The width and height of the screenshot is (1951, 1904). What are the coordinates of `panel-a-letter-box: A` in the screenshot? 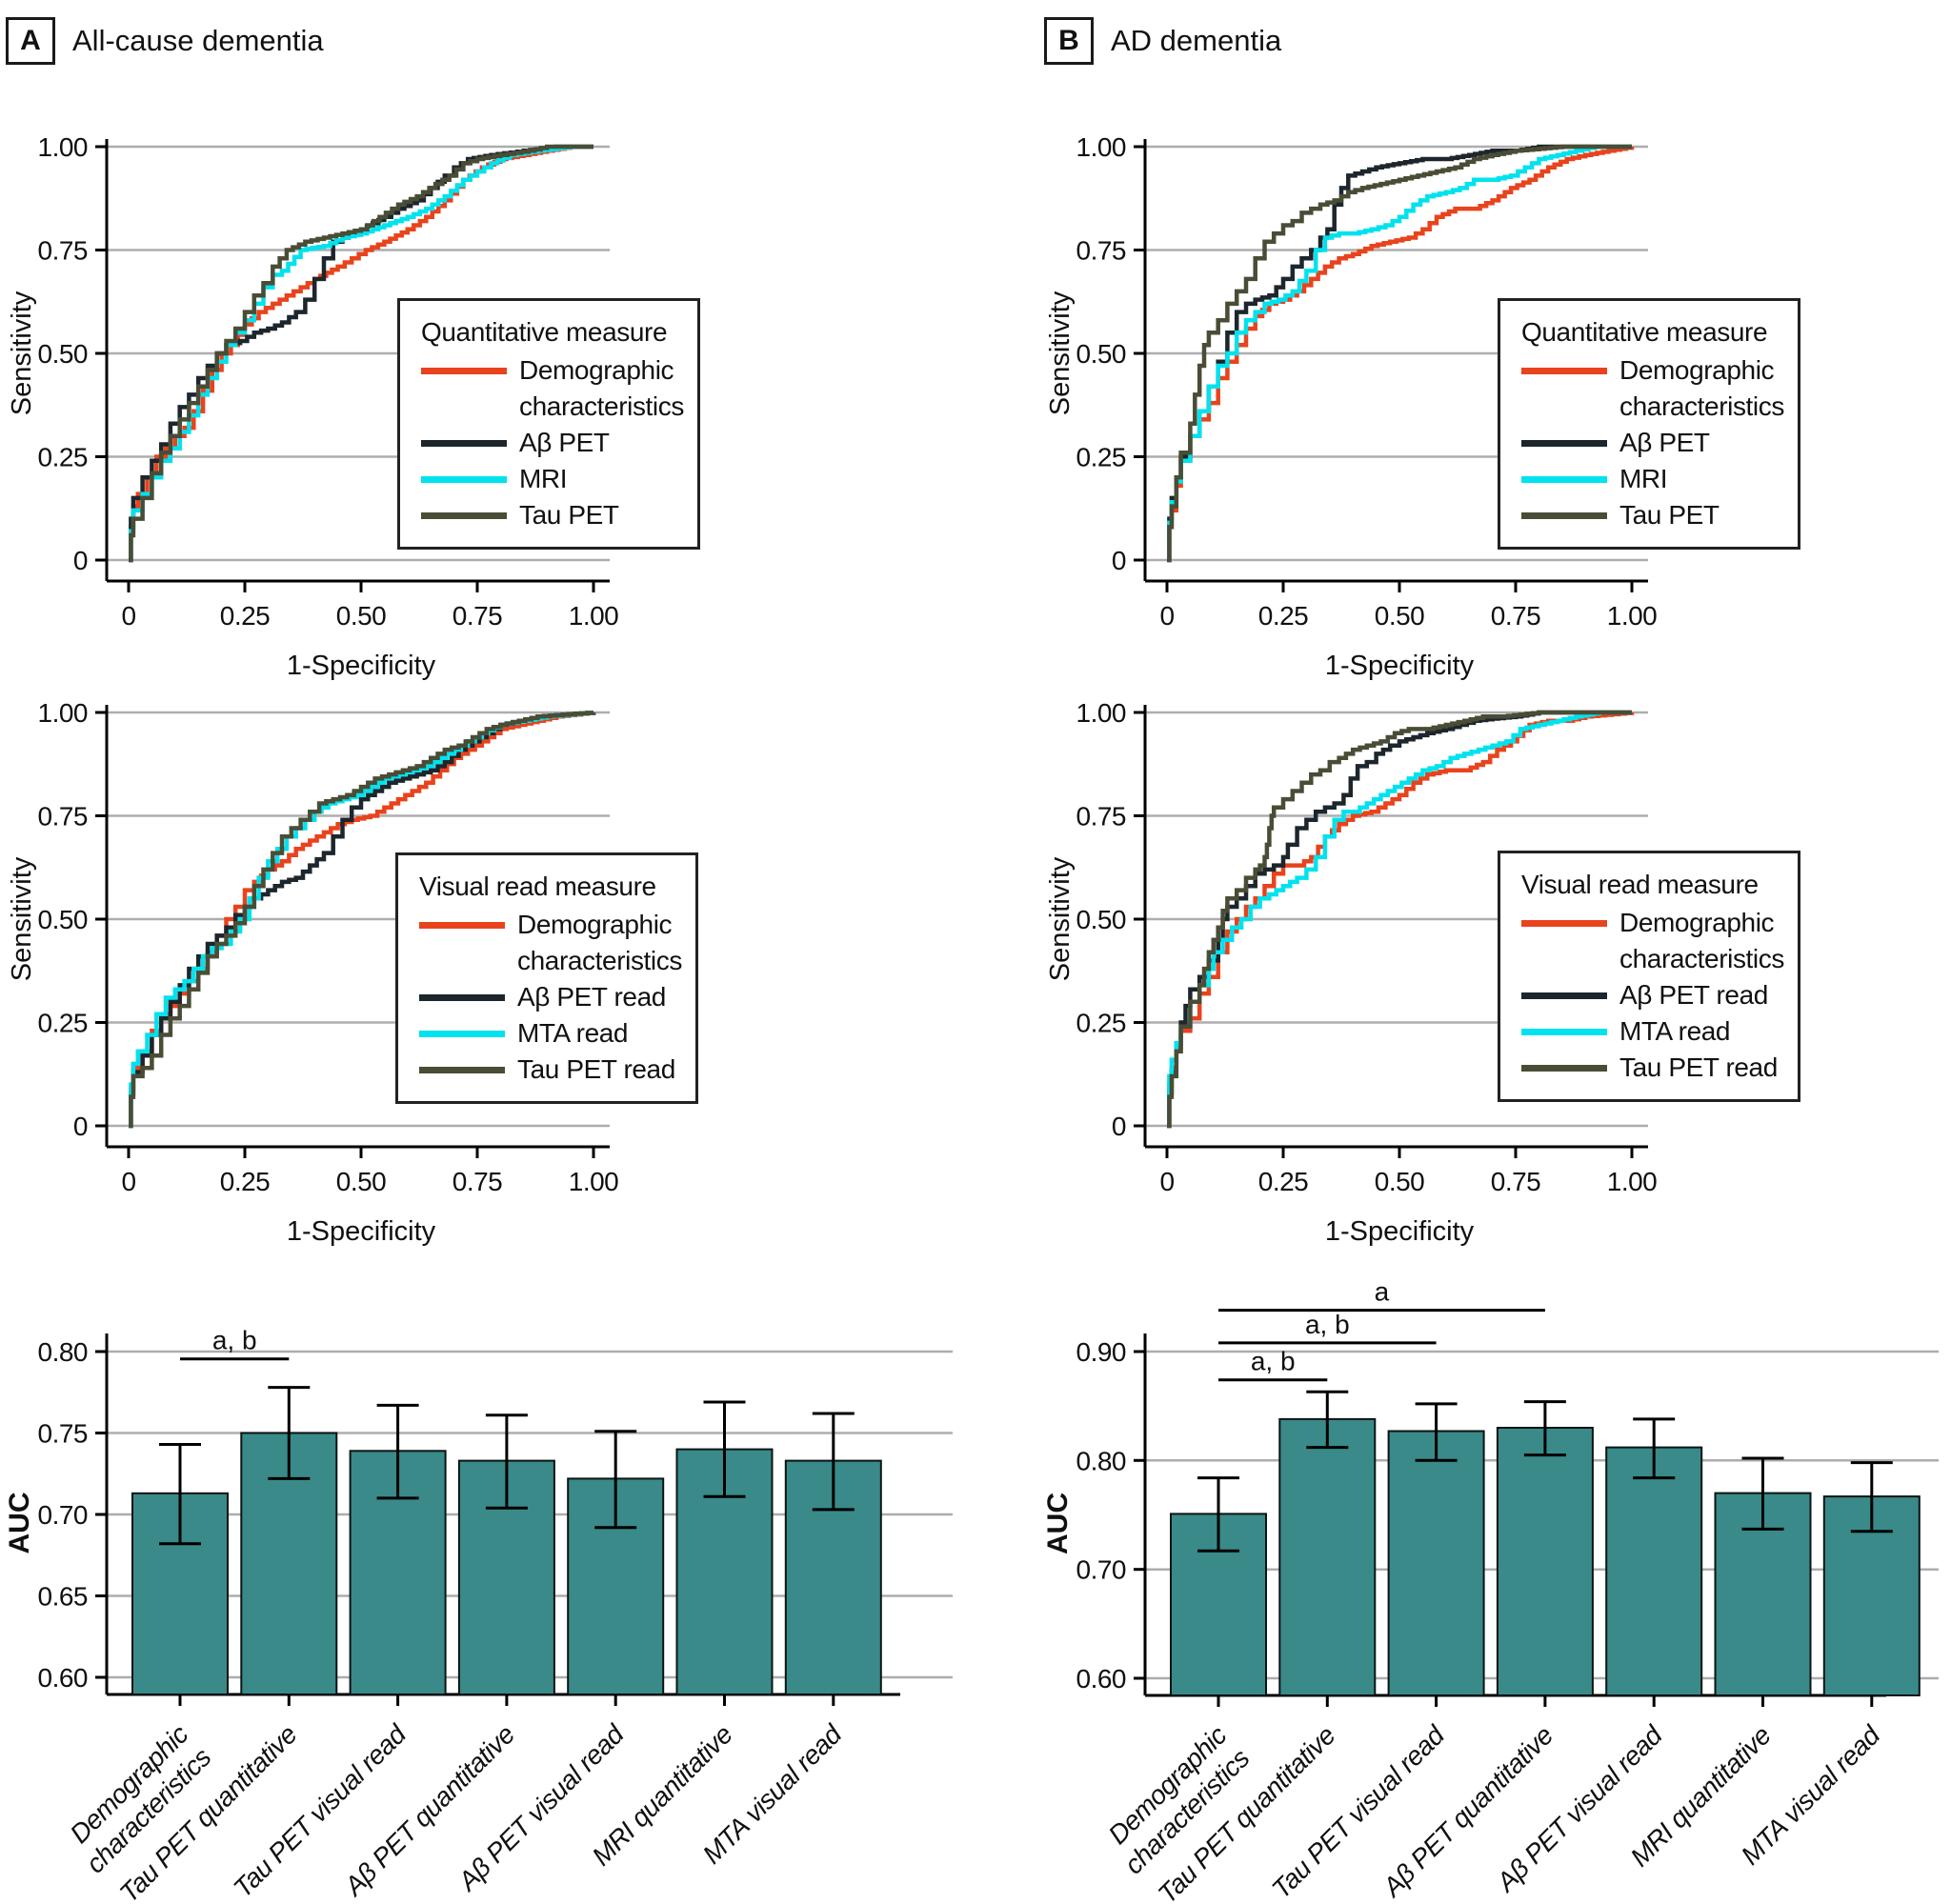 It's located at (30, 41).